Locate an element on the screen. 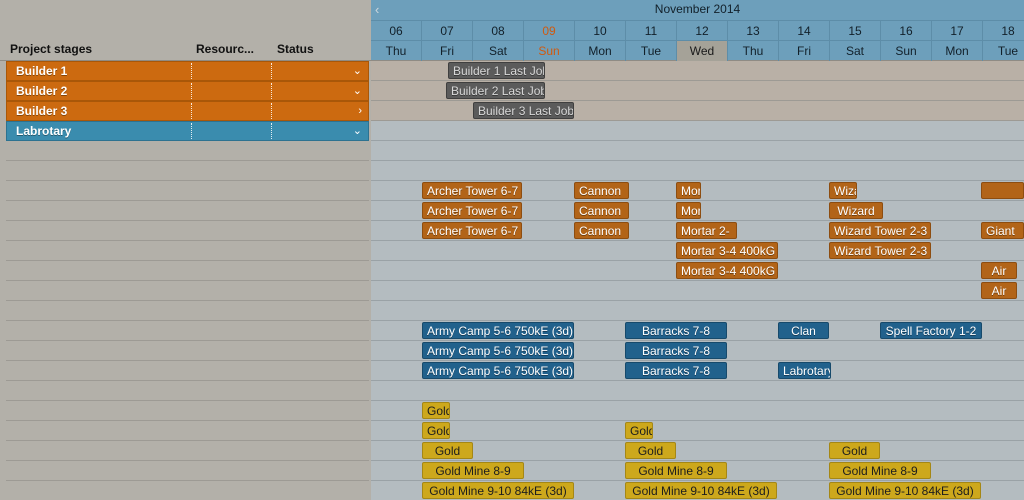 Image resolution: width=1024 pixels, height=500 pixels. gantt-task-bar: Giant is located at coordinates (1002, 230).